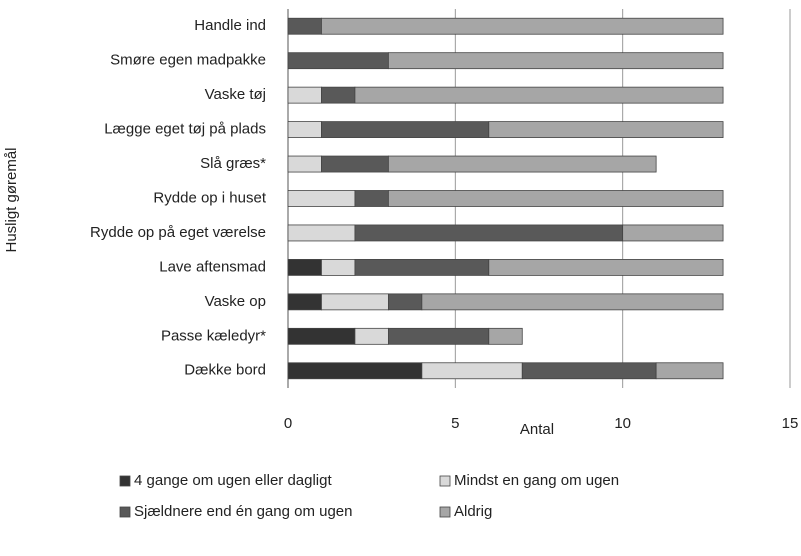  What do you see at coordinates (209, 197) in the screenshot?
I see `y-tick-label: Rydde op i huset` at bounding box center [209, 197].